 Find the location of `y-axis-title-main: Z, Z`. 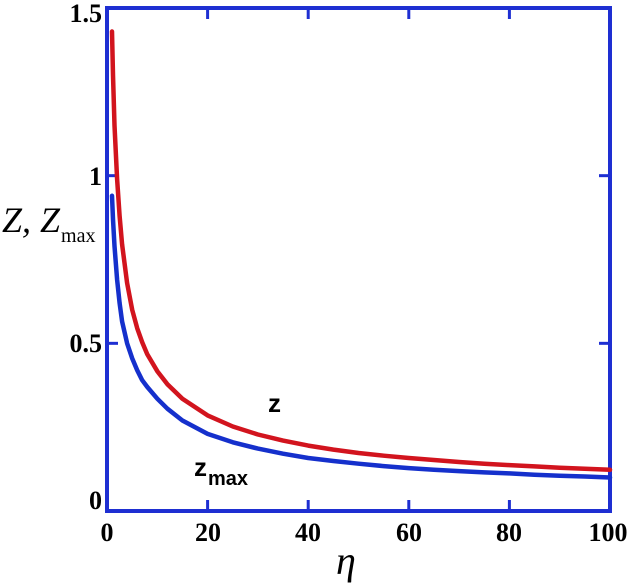

y-axis-title-main: Z, Z is located at coordinates (31, 220).